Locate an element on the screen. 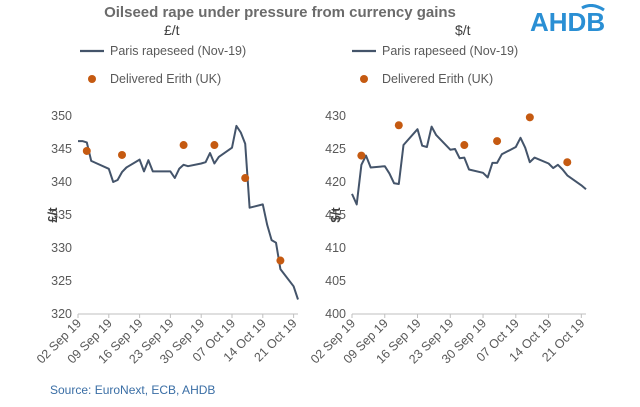 The height and width of the screenshot is (407, 640). usd-y-tick-label: 400 is located at coordinates (335, 314).